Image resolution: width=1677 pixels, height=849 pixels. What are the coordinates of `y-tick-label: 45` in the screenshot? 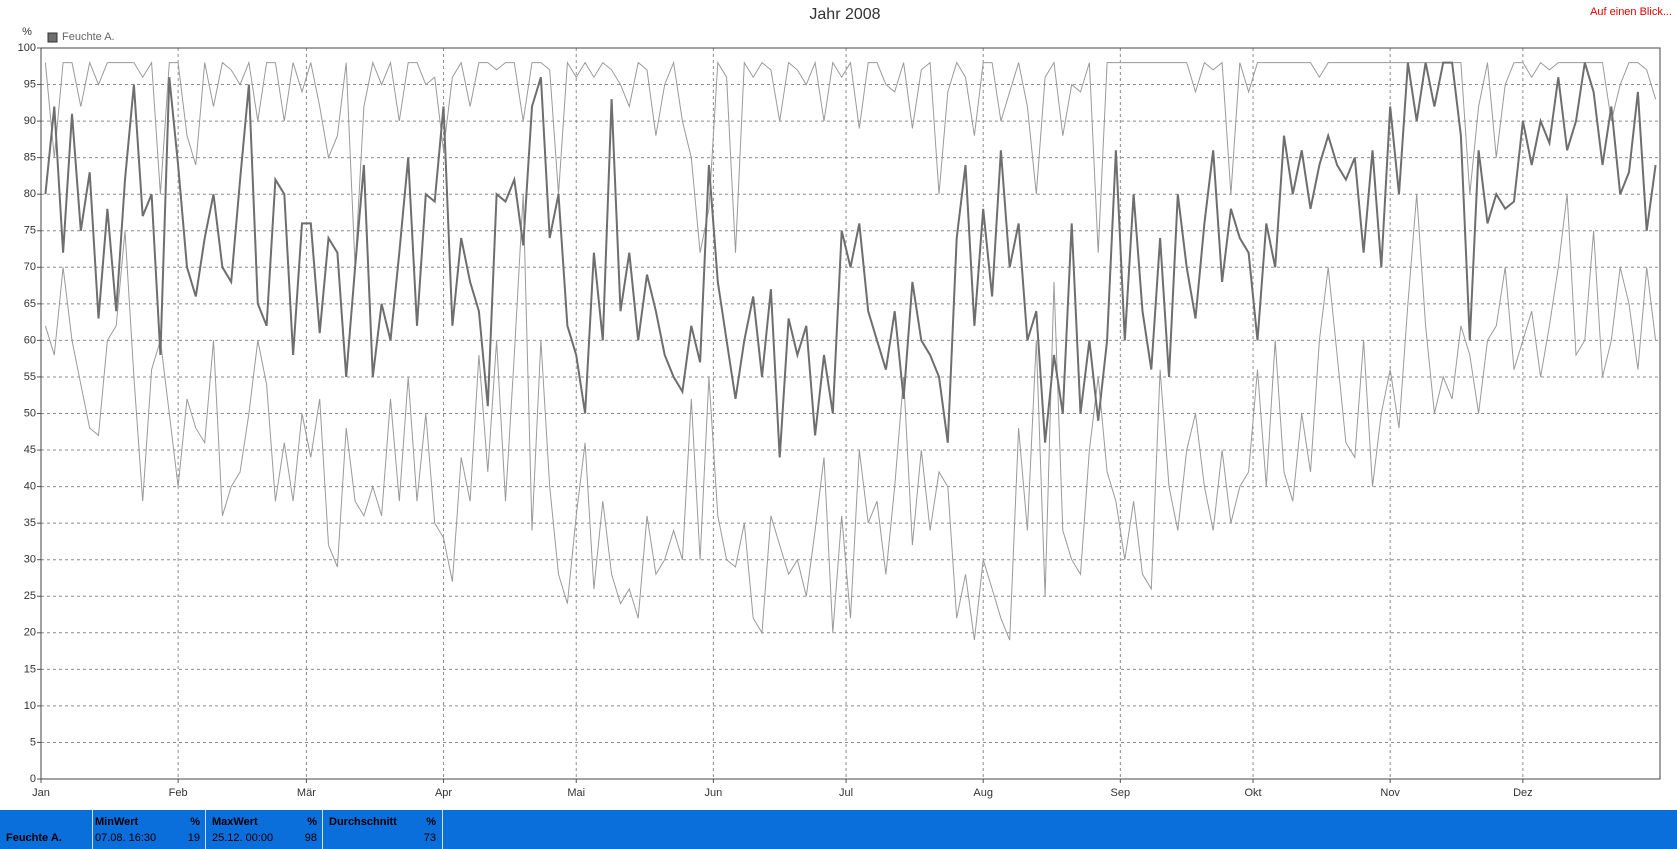 It's located at (30, 450).